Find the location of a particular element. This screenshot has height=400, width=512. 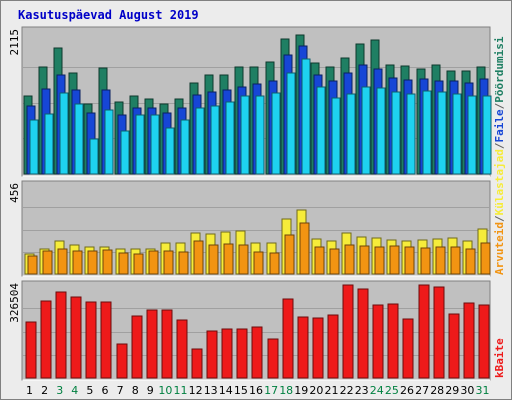

x-tick-label-4: 4 is located at coordinates (74, 390).